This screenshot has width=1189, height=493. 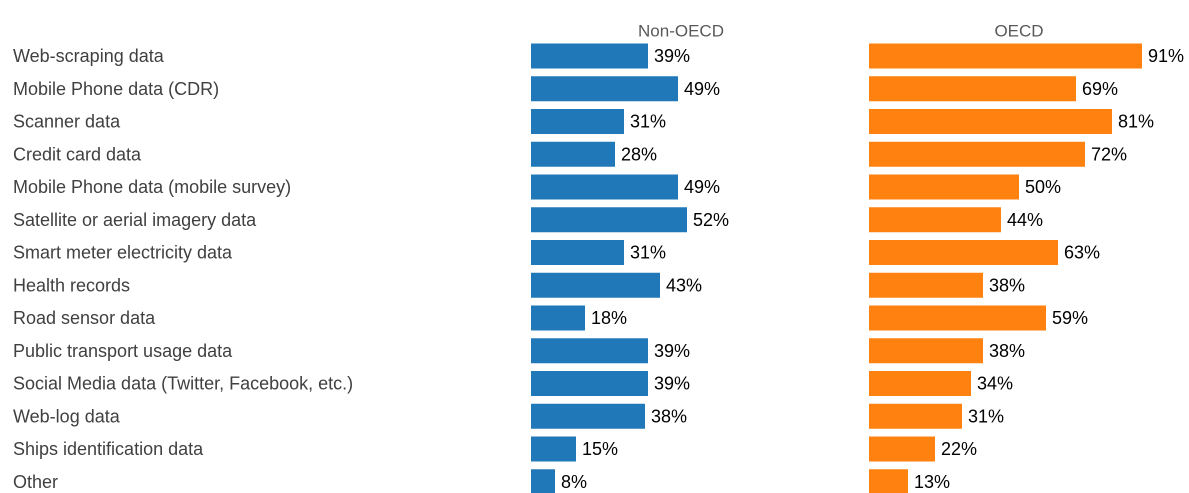 I want to click on category-label: Health records, so click(x=71, y=285).